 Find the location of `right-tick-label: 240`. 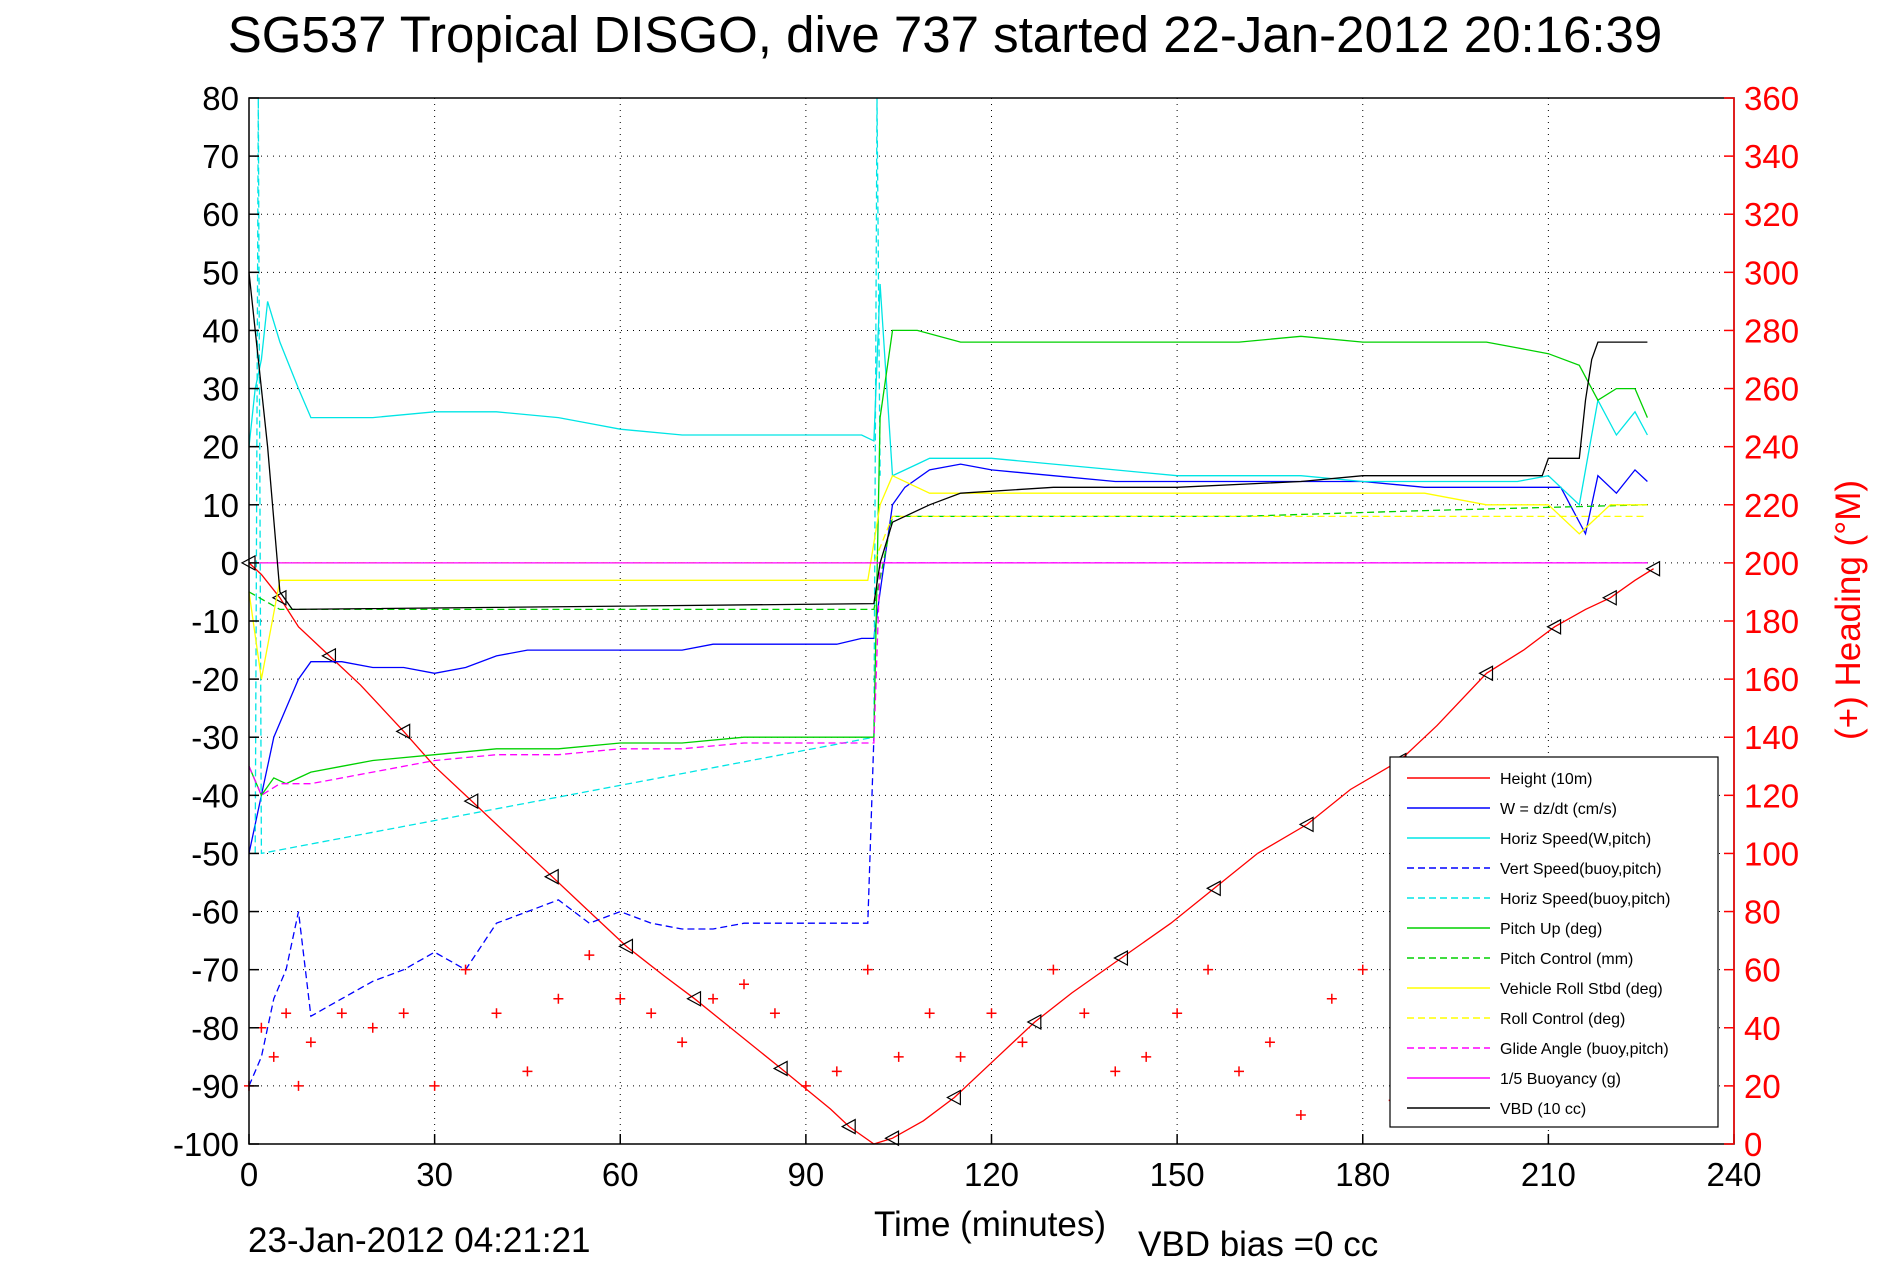

right-tick-label: 240 is located at coordinates (1771, 447).